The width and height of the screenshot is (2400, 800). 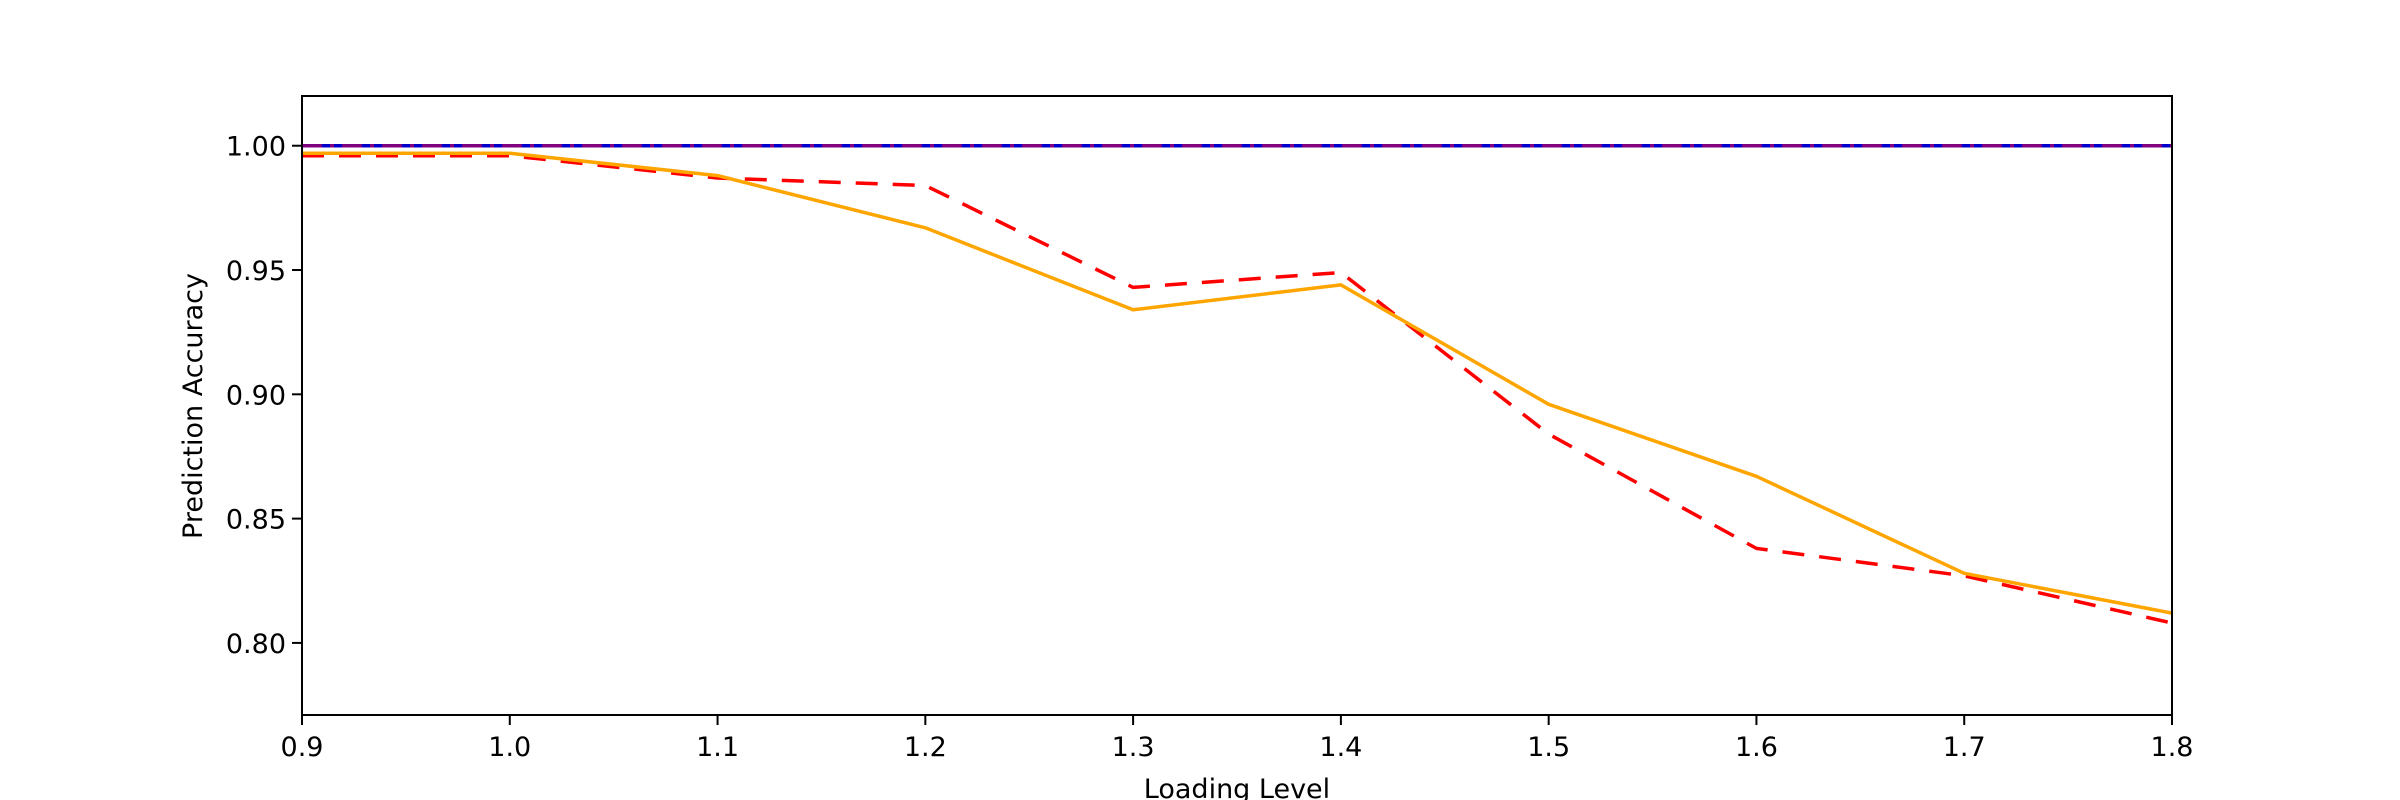 I want to click on y-axis-label: Prediction Accuracy, so click(x=193, y=406).